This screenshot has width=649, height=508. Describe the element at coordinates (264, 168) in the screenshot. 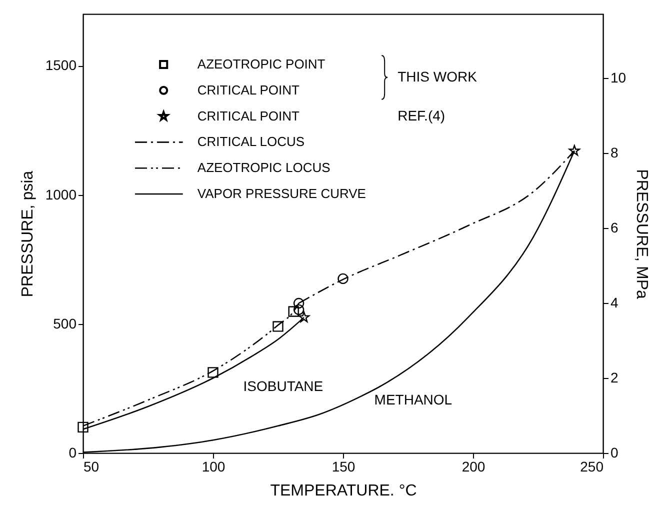

I see `legend-label: AZEOTROPIC LOCUS` at that location.